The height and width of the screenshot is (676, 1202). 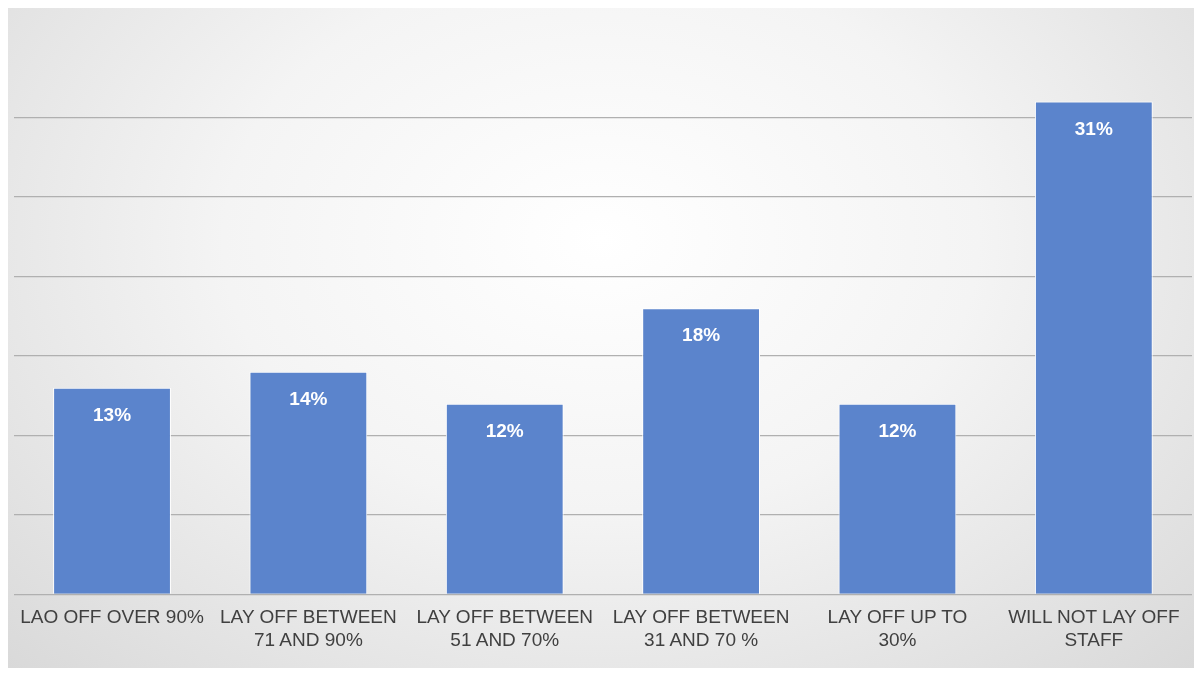 I want to click on x-tick-label: LAY OFF BETWEEN 51 AND 70%, so click(x=505, y=628).